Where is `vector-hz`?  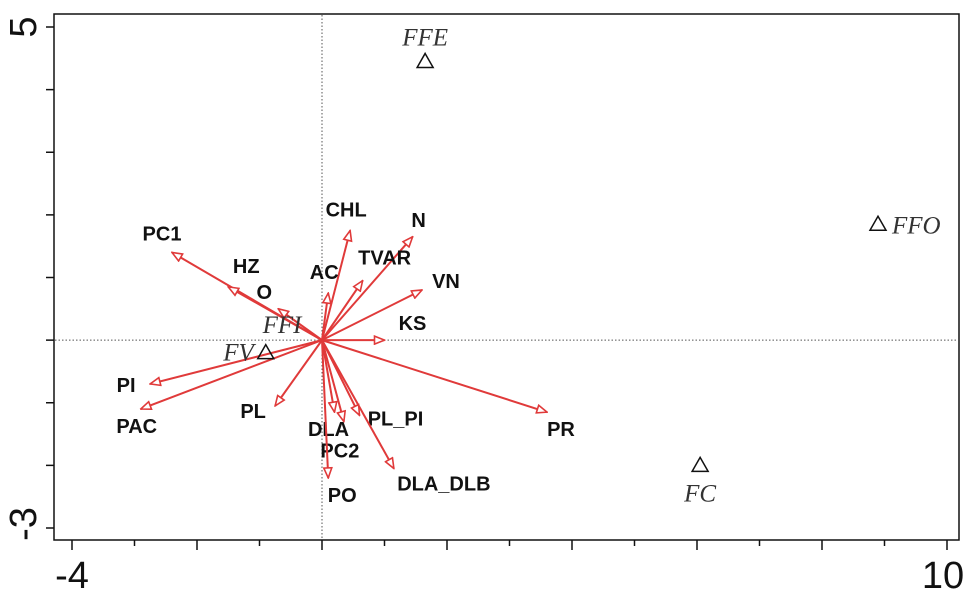
vector-hz is located at coordinates (275, 314).